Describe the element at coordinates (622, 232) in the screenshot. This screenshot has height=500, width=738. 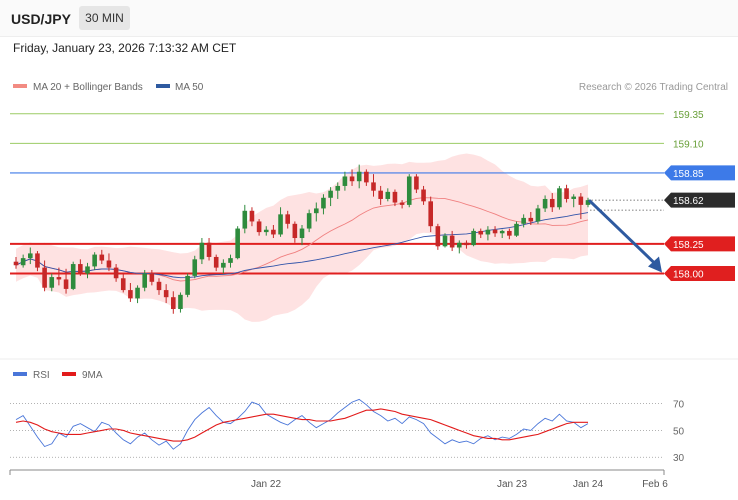
I see `projection-arrow-shaft` at that location.